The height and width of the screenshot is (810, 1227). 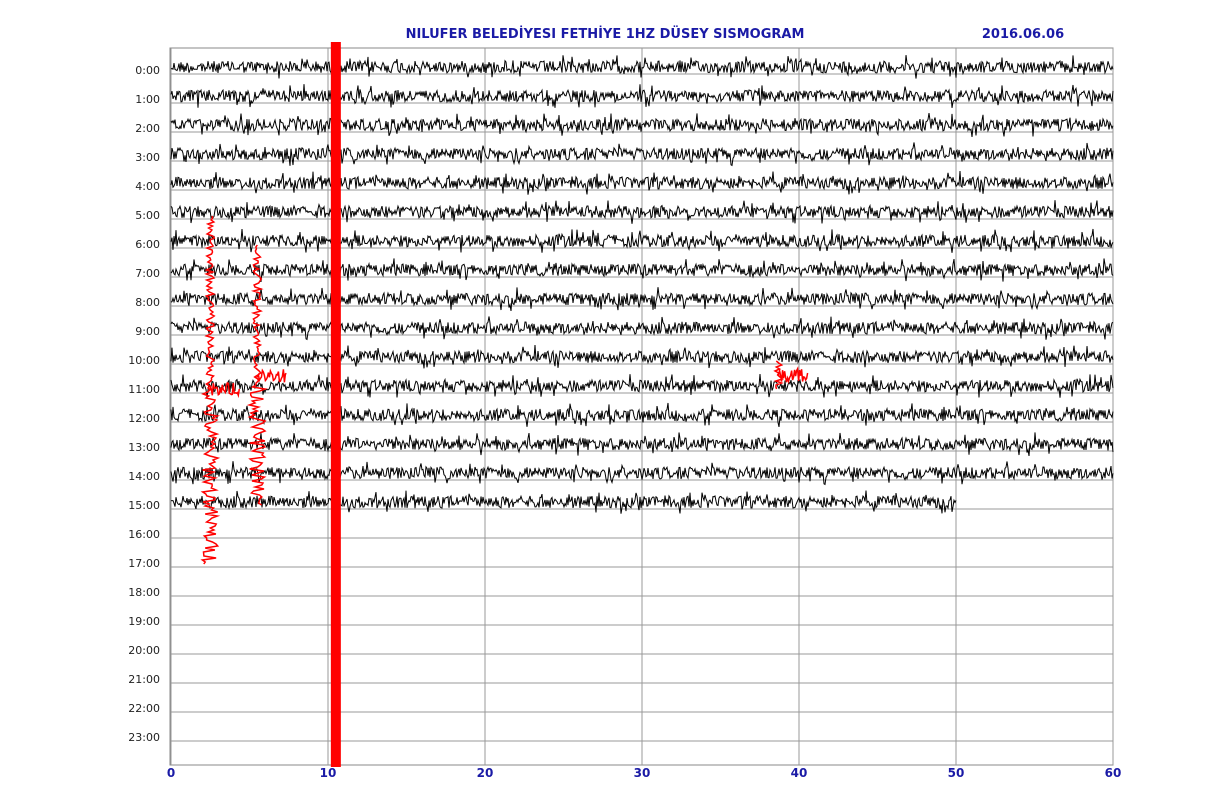 I want to click on x-tick-label: 60, so click(x=1113, y=773).